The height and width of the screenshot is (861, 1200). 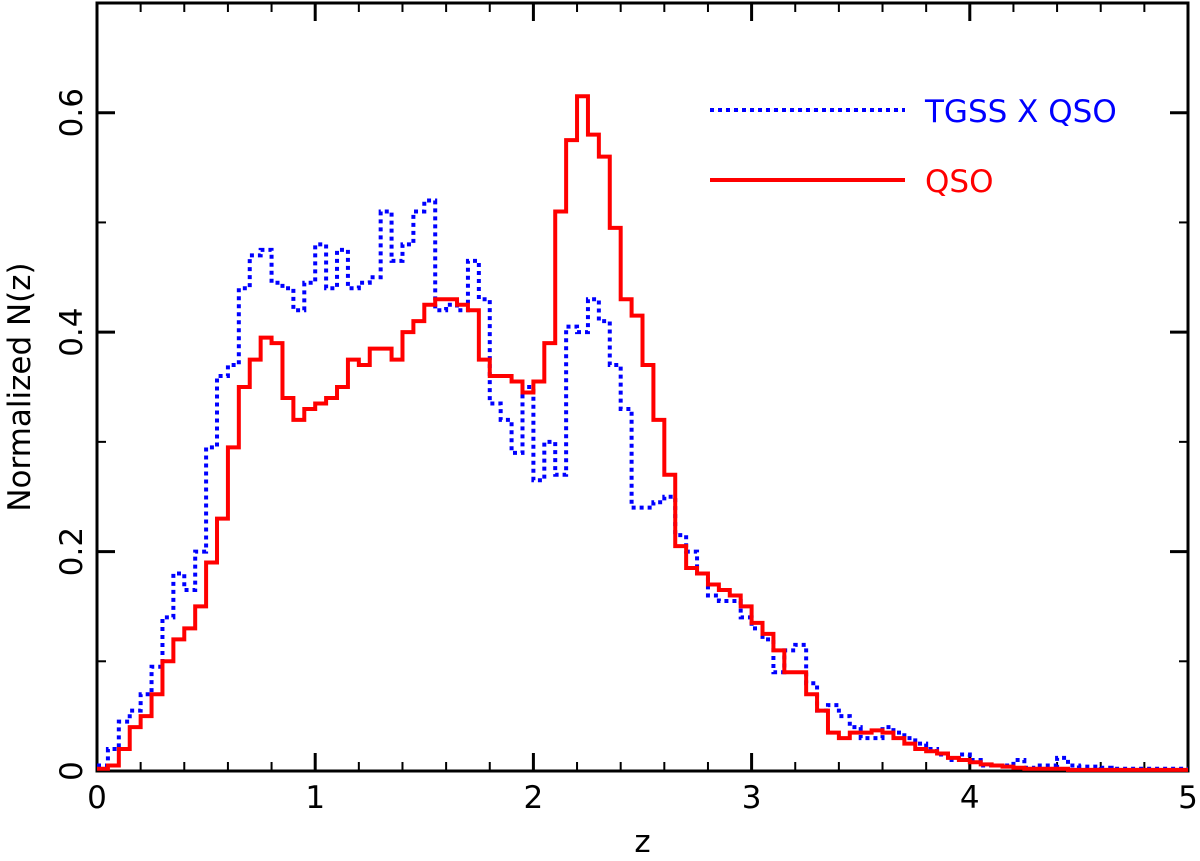 I want to click on y-tick-label: 0.2, so click(x=72, y=551).